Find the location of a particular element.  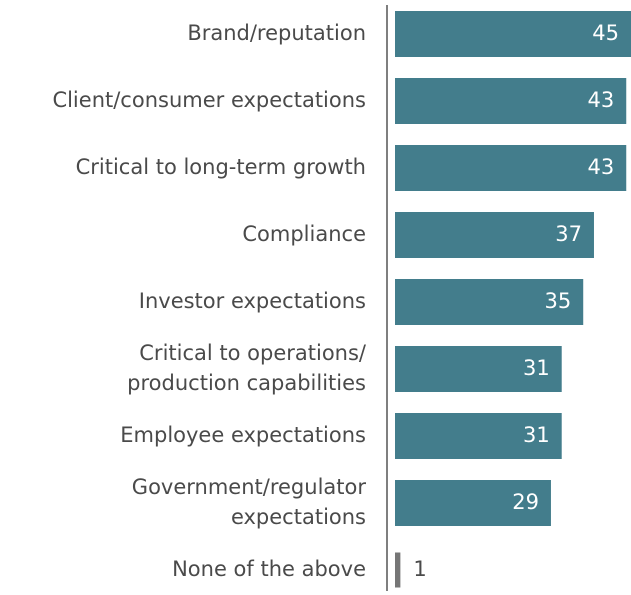

value-label: 37 is located at coordinates (568, 234).